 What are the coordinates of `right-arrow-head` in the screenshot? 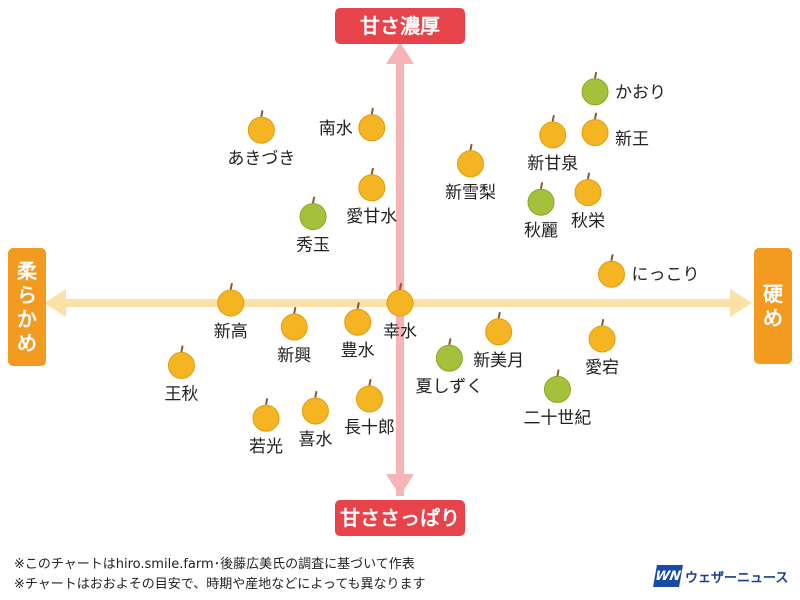 It's located at (741, 303).